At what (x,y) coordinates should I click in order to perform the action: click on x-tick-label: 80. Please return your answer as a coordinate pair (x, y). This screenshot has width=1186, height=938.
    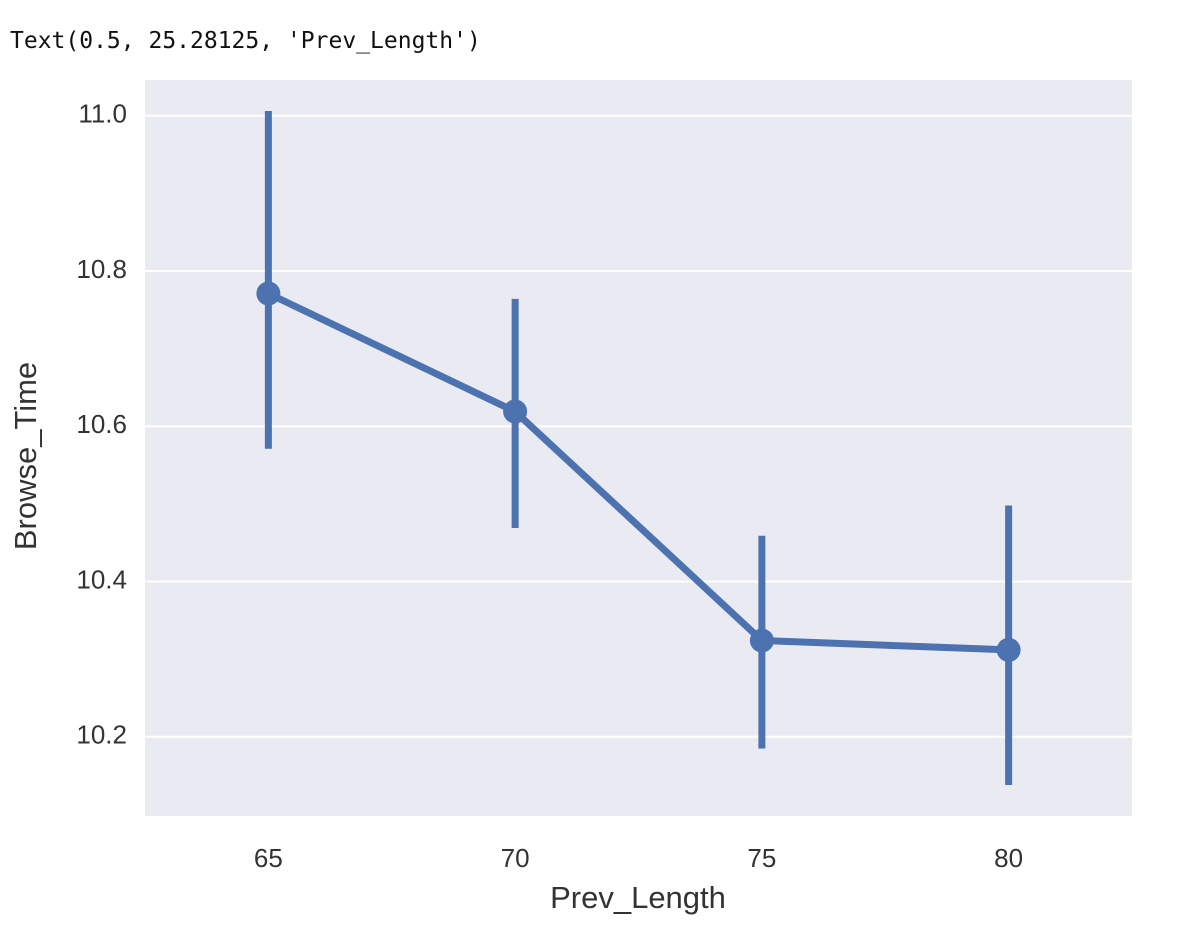
    Looking at the image, I should click on (1008, 858).